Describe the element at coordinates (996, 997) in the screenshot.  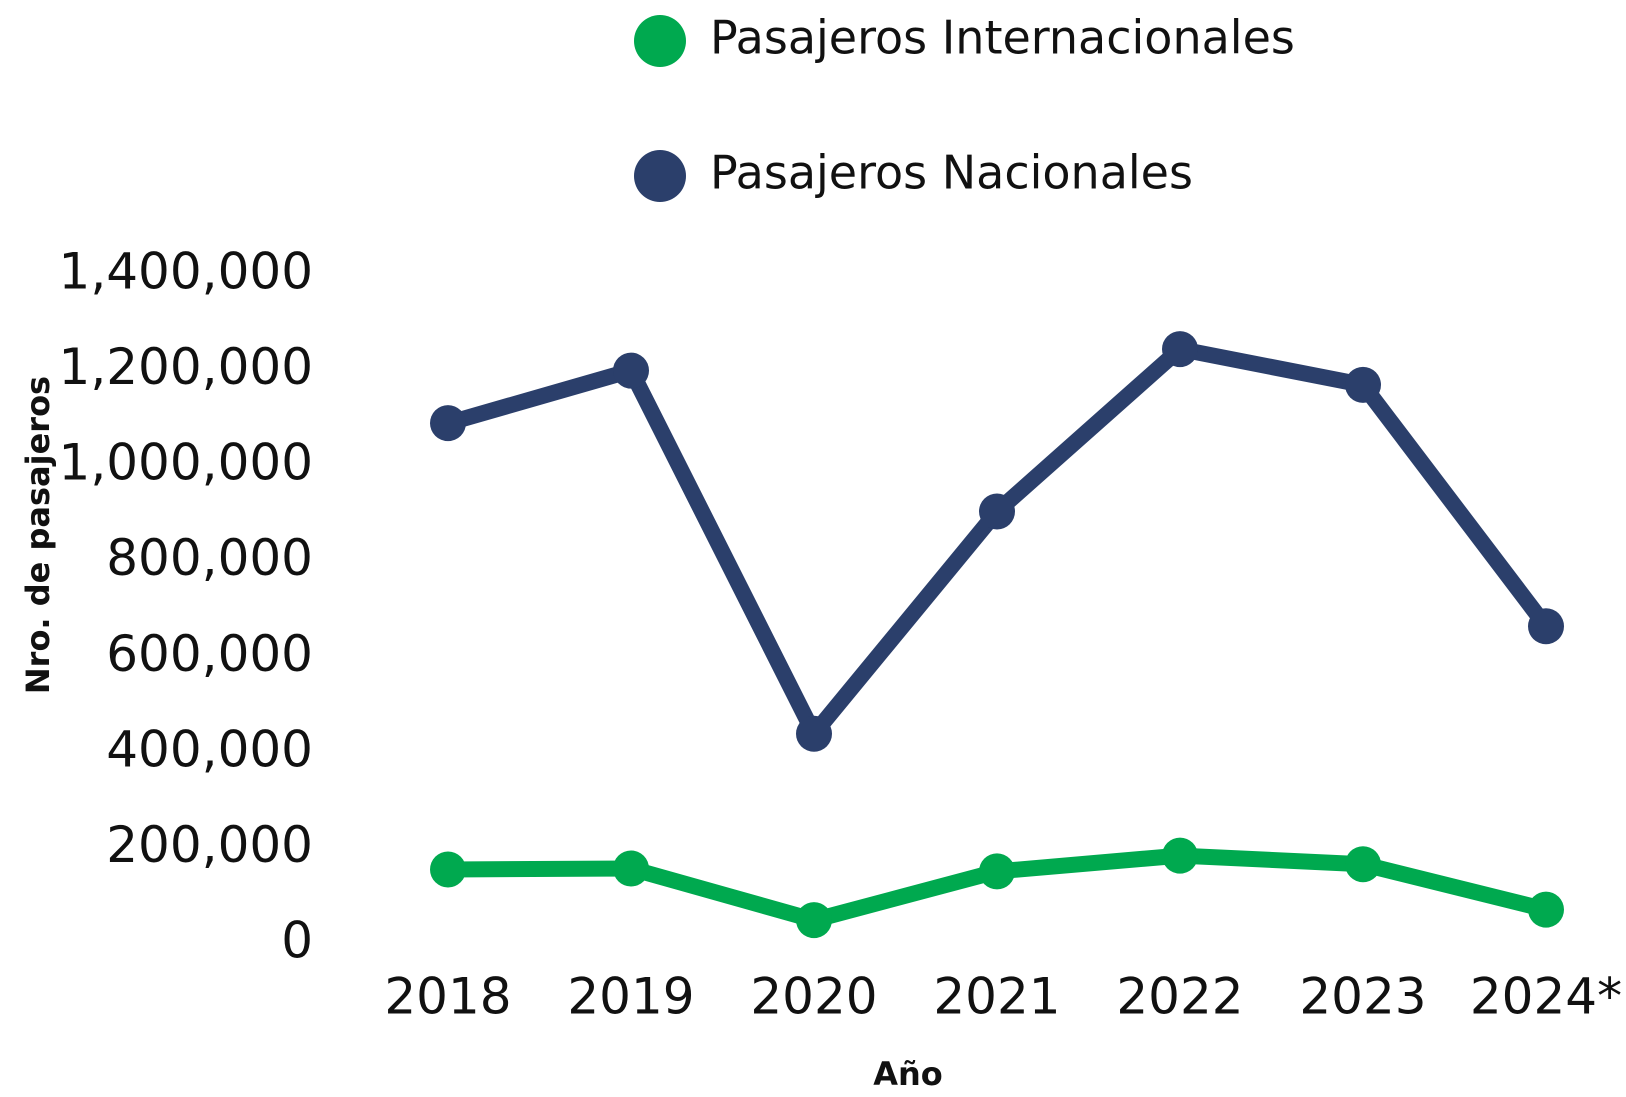
I see `x-tick-label: 2021` at that location.